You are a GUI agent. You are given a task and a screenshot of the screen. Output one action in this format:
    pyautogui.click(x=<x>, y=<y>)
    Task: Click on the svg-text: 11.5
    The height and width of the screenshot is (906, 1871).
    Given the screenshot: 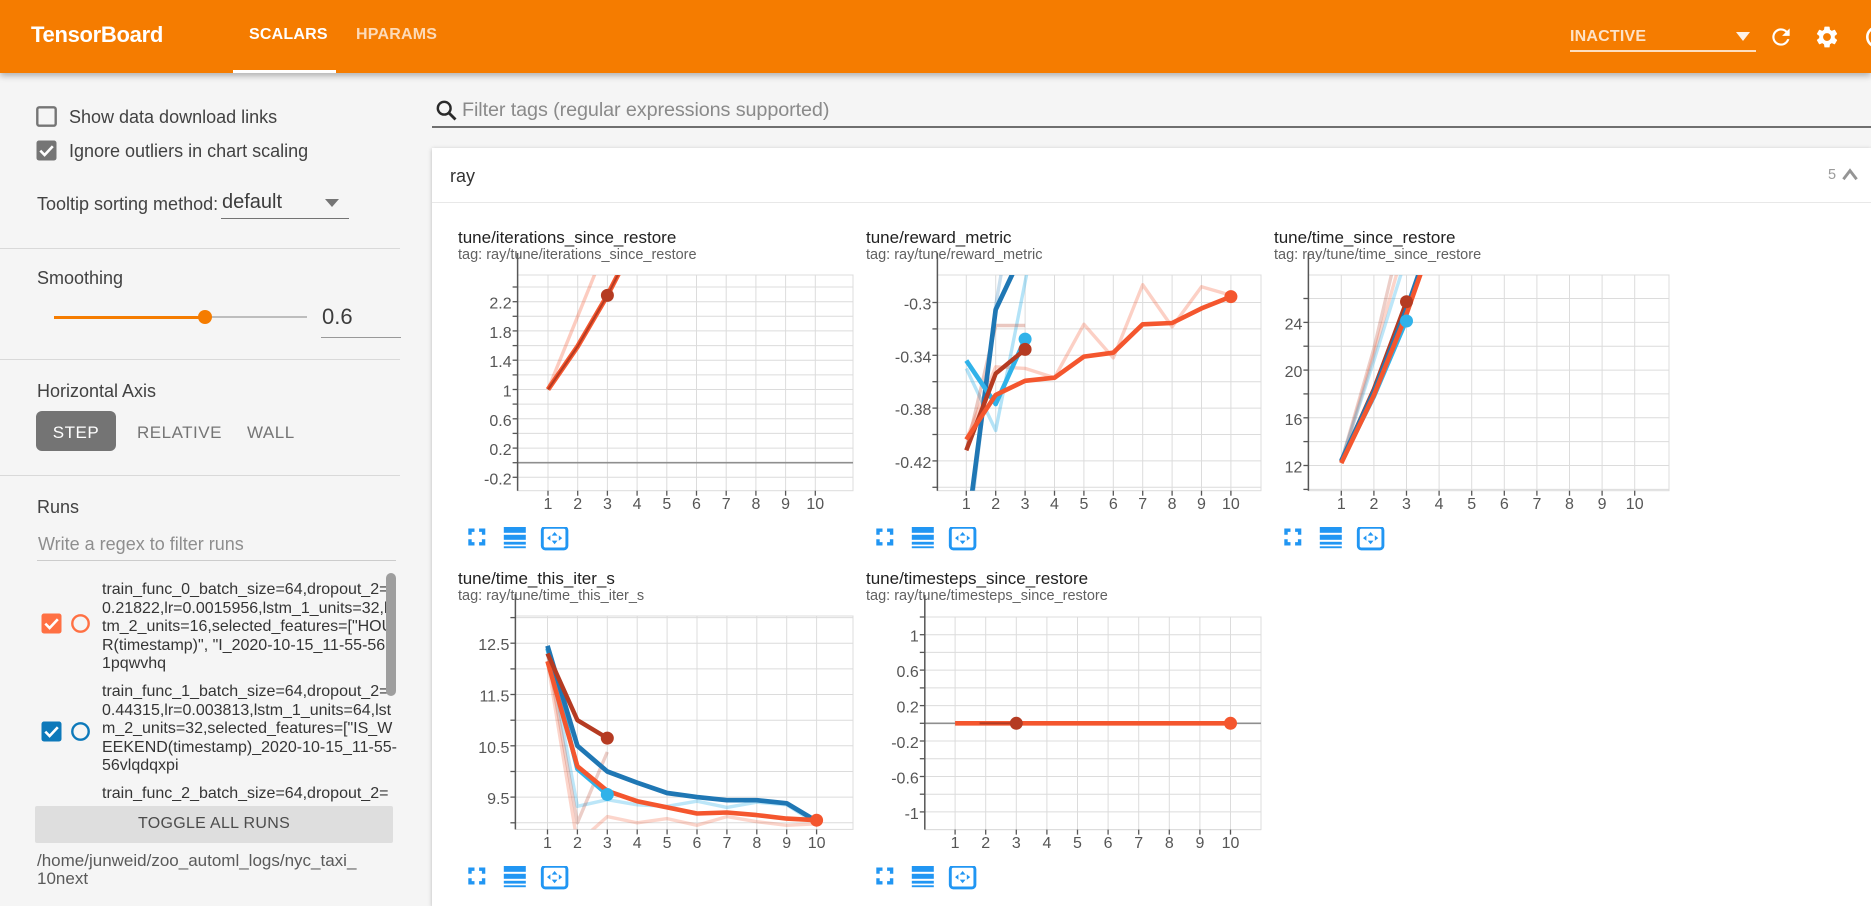 What is the action you would take?
    pyautogui.click(x=494, y=697)
    